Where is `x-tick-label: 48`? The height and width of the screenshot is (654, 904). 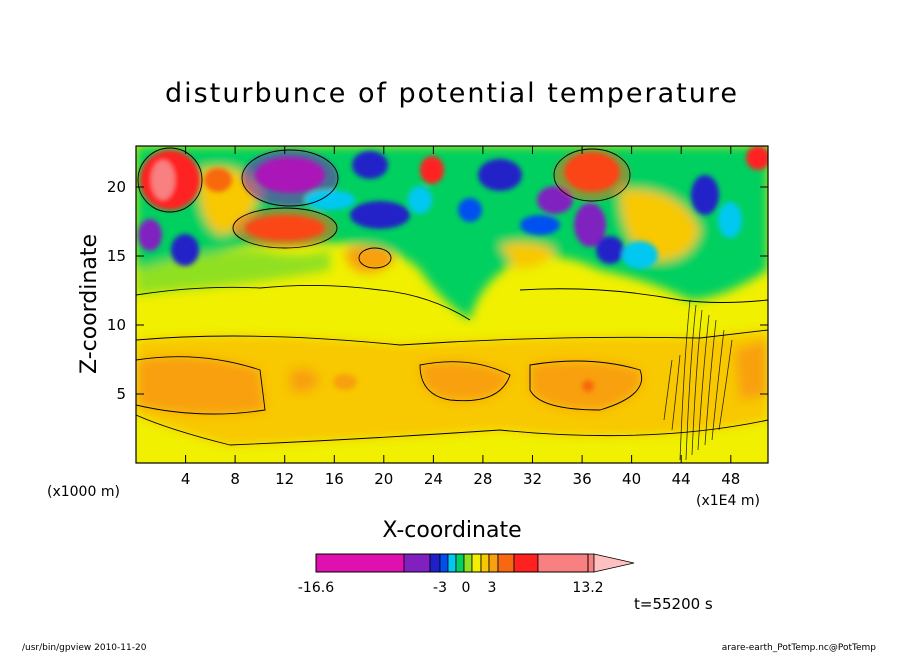 x-tick-label: 48 is located at coordinates (730, 479).